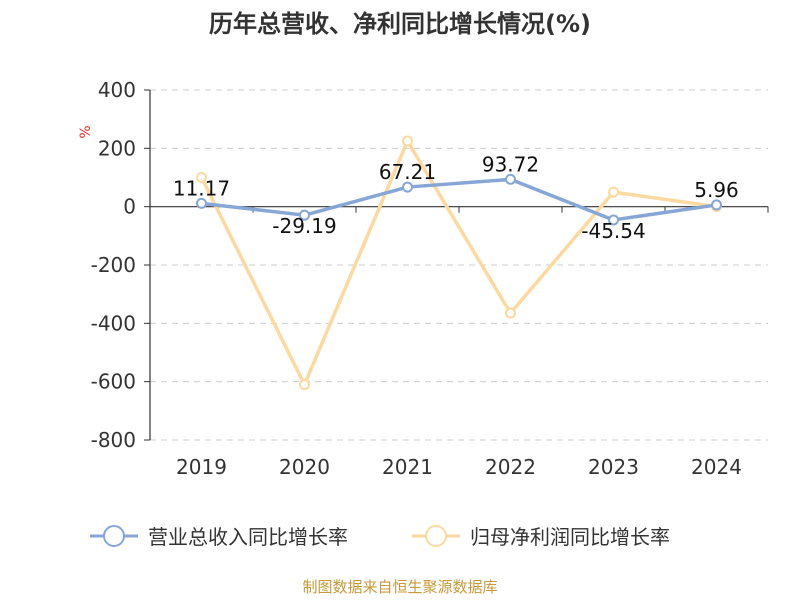 Image resolution: width=800 pixels, height=600 pixels. I want to click on x-tick-label: 2021, so click(407, 467).